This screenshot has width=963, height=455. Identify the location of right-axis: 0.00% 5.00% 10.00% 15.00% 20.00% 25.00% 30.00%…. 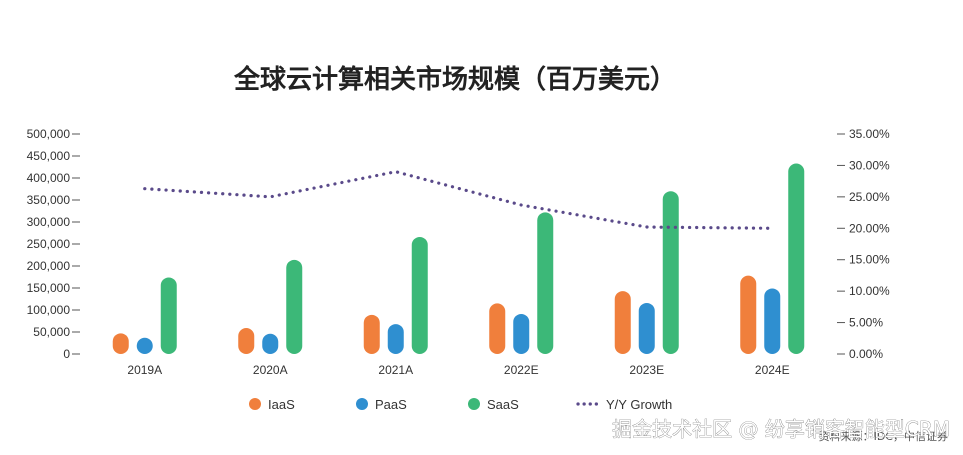
(863, 244).